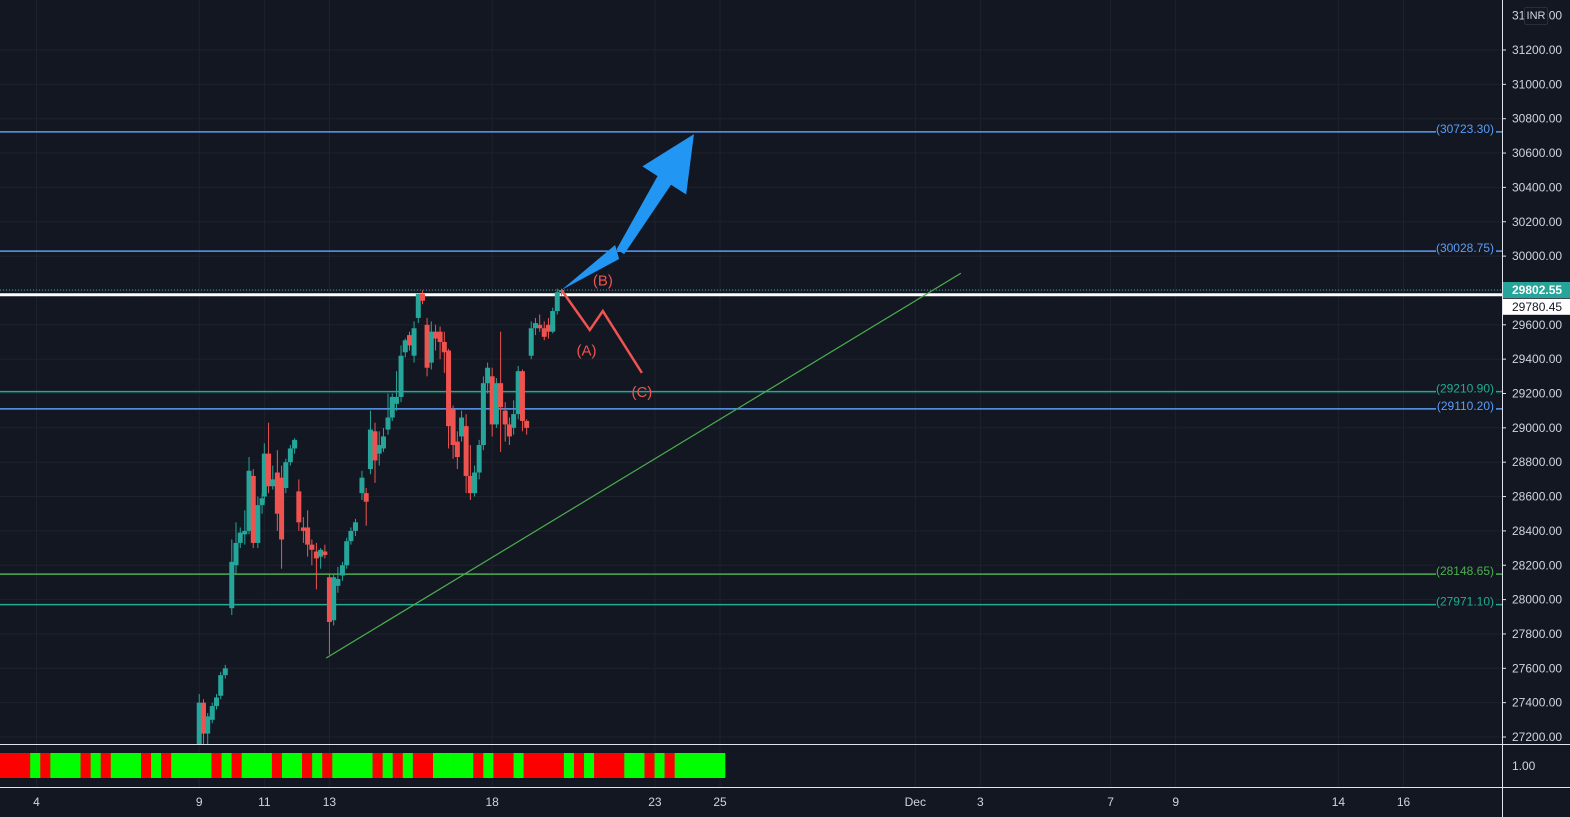  Describe the element at coordinates (1537, 703) in the screenshot. I see `price-tick-label: 27400.00` at that location.